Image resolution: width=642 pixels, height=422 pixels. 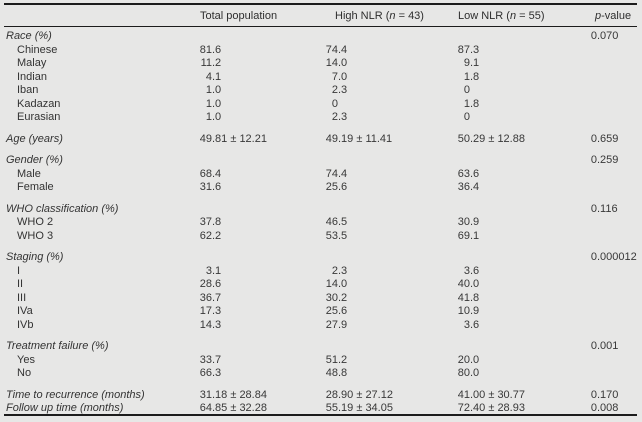 What do you see at coordinates (392, 16) in the screenshot?
I see `header-n-italic: n` at bounding box center [392, 16].